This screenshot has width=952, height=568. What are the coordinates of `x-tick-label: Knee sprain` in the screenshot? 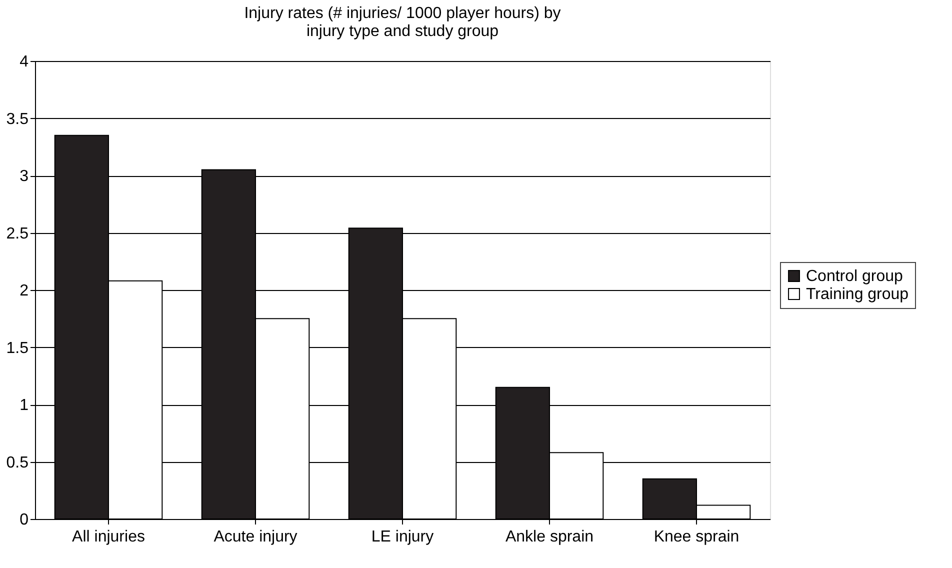 It's located at (697, 537).